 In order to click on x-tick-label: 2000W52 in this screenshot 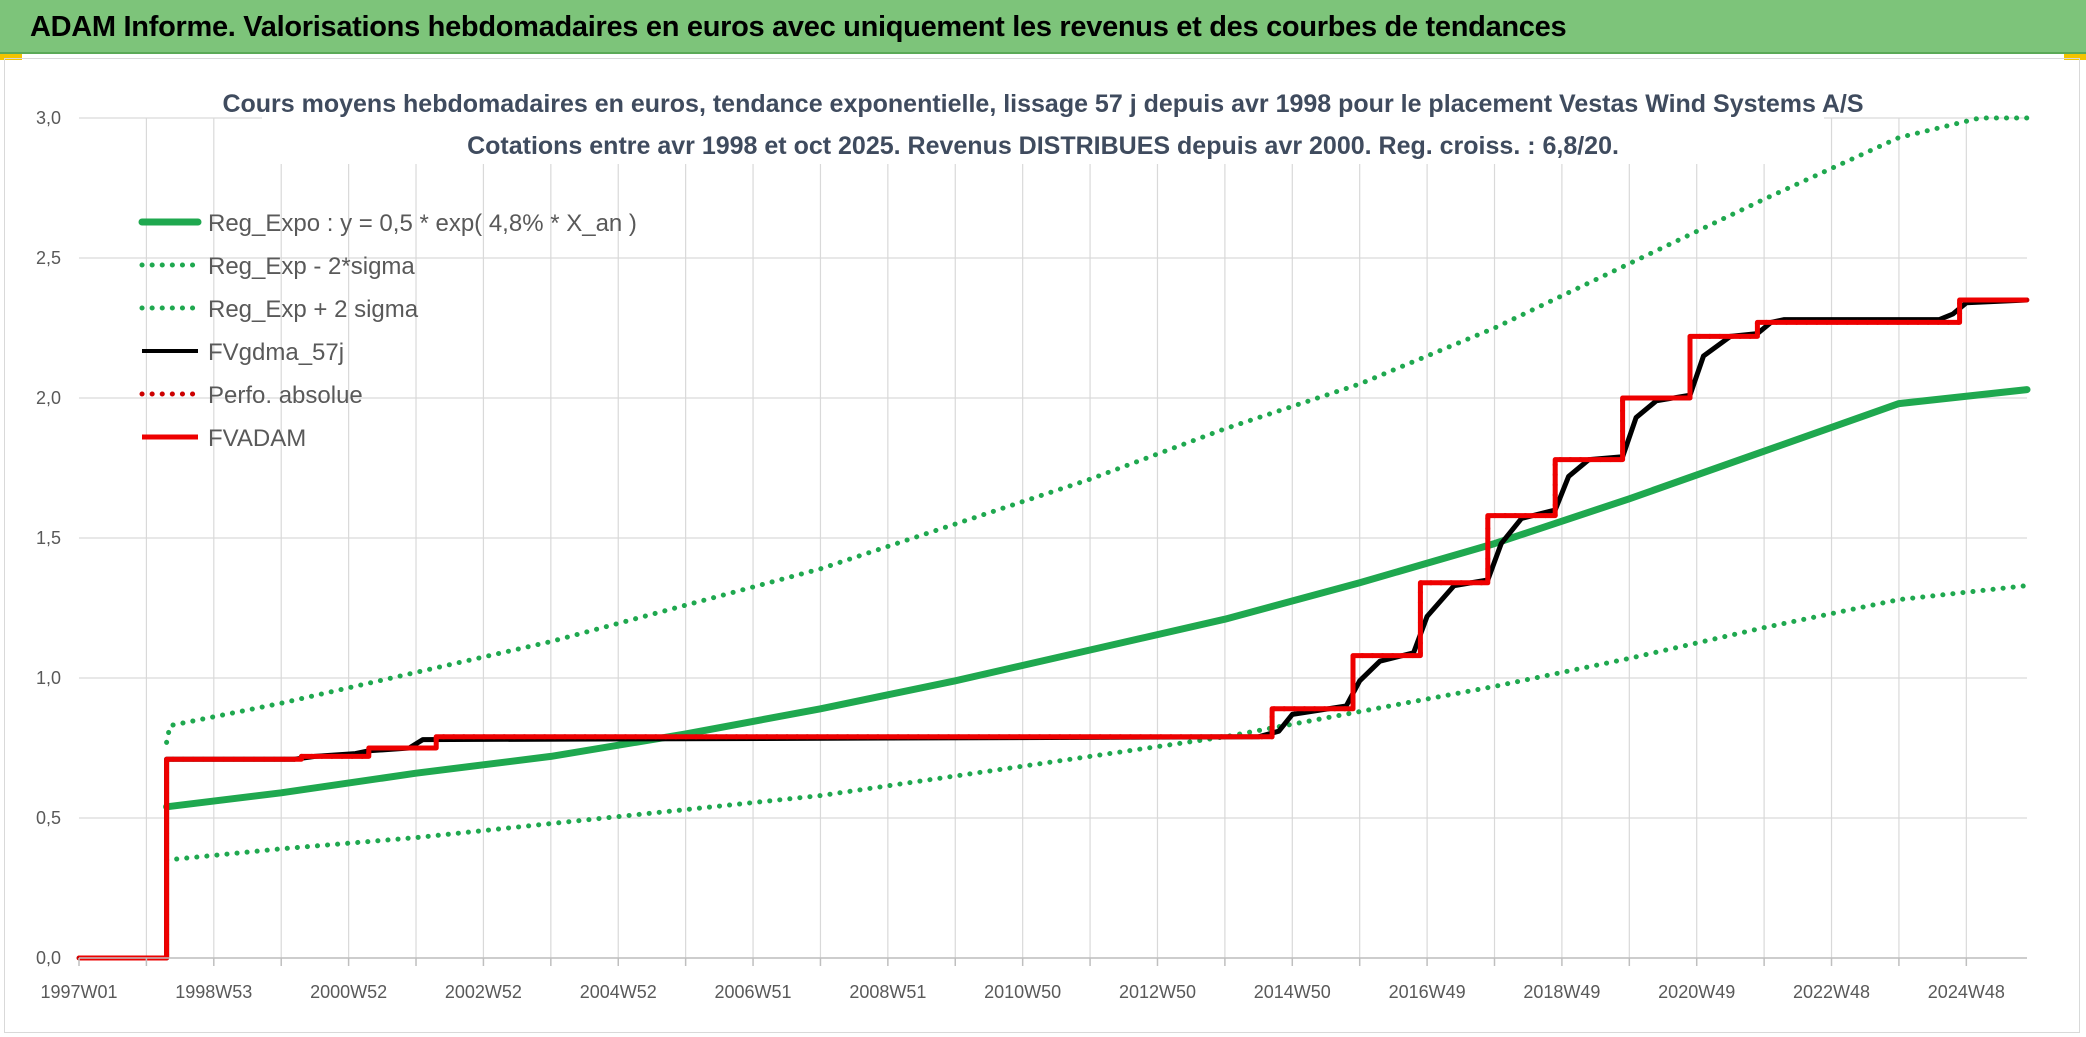, I will do `click(348, 992)`.